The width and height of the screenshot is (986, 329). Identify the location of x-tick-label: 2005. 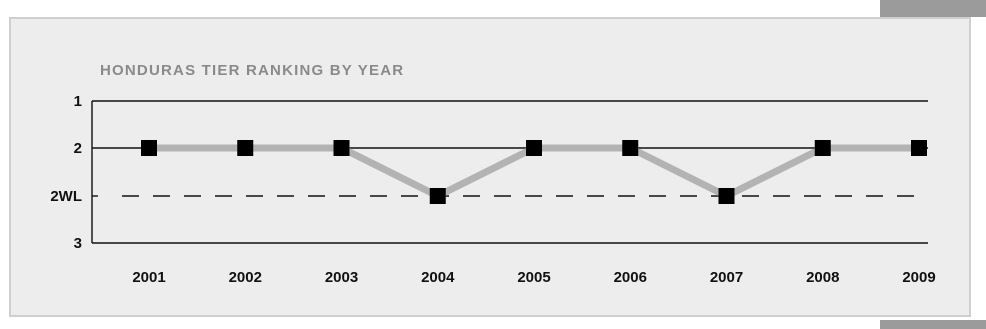
(533, 277).